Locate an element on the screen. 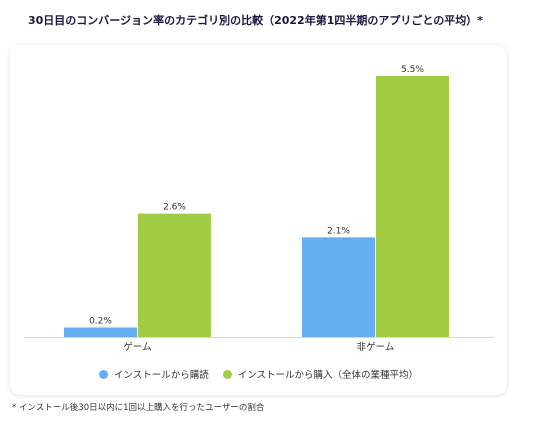  legend-label-subscription: インストールから購読 is located at coordinates (161, 375).